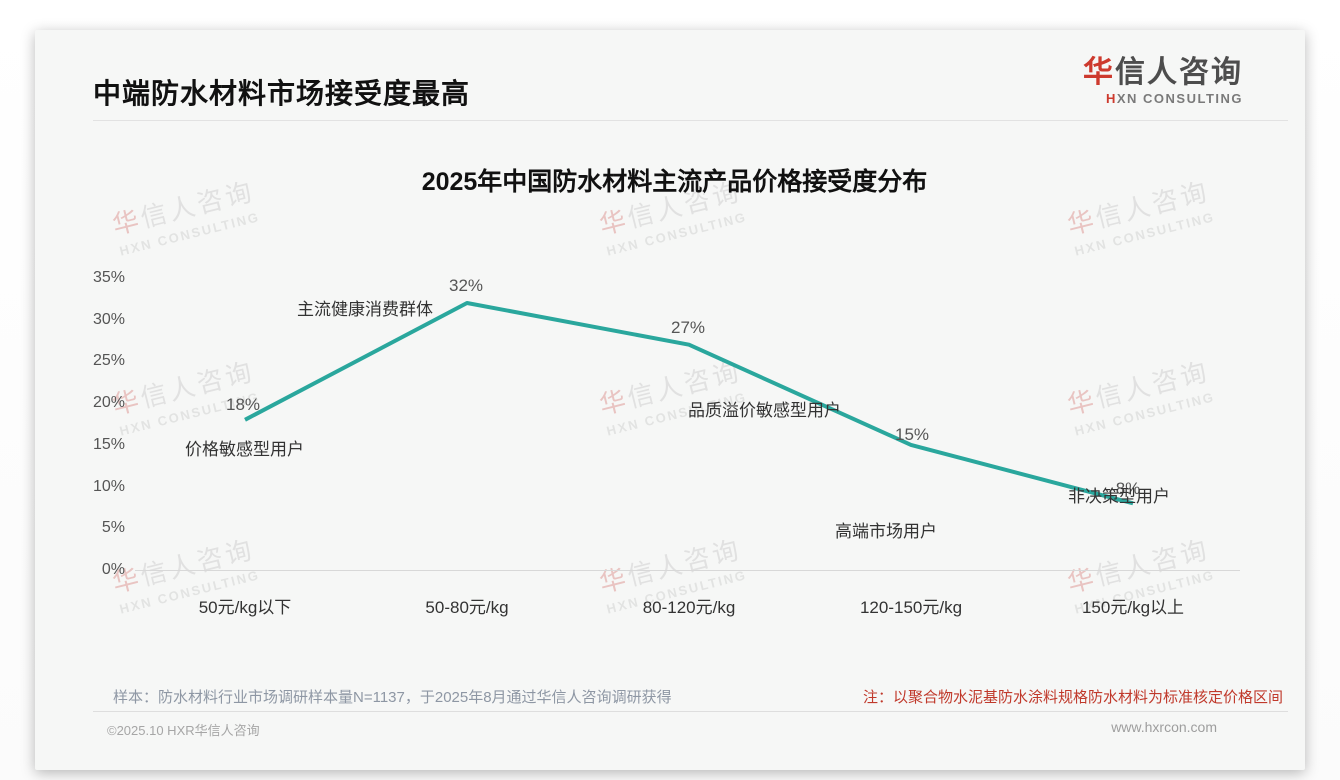 The width and height of the screenshot is (1340, 780). What do you see at coordinates (108, 277) in the screenshot?
I see `y-tick-label: 35%` at bounding box center [108, 277].